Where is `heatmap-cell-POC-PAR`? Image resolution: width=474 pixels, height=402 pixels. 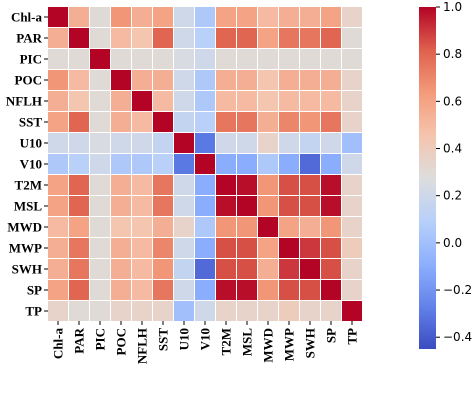 heatmap-cell-POC-PAR is located at coordinates (79, 80).